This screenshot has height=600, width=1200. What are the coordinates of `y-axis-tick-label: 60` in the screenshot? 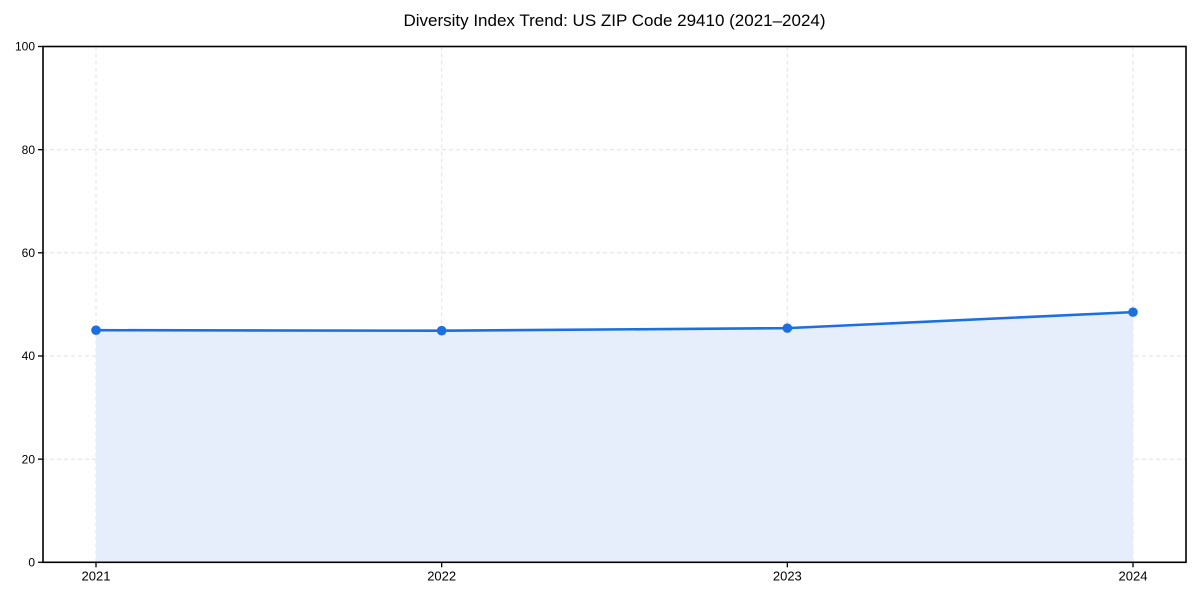 It's located at (29, 253).